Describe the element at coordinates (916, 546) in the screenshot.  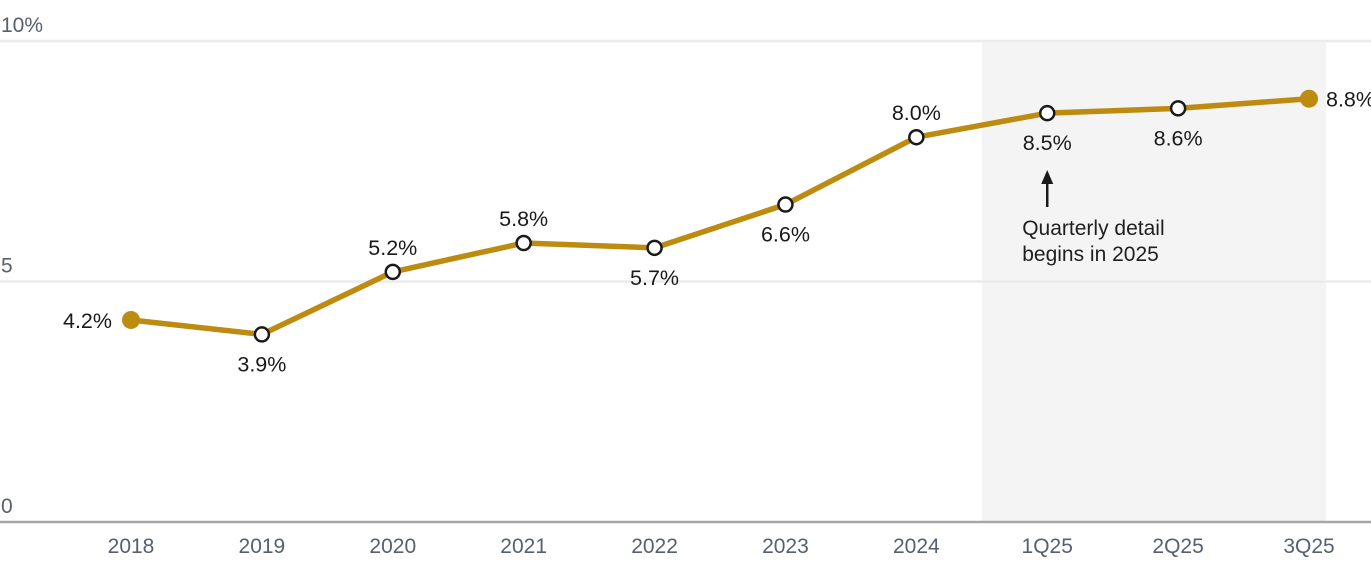
I see `x-tick-label: 2024` at that location.